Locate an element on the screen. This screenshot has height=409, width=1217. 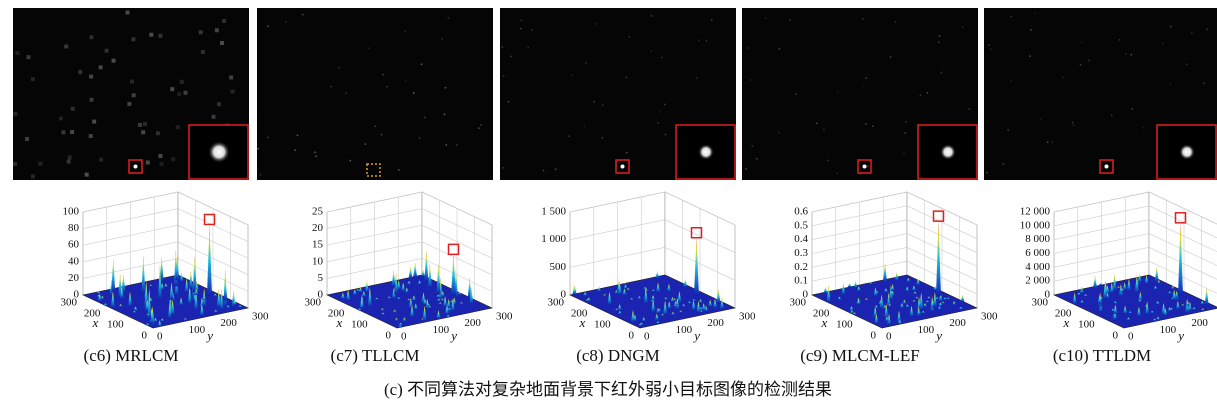
y-tick-label: 300 is located at coordinates (504, 317).